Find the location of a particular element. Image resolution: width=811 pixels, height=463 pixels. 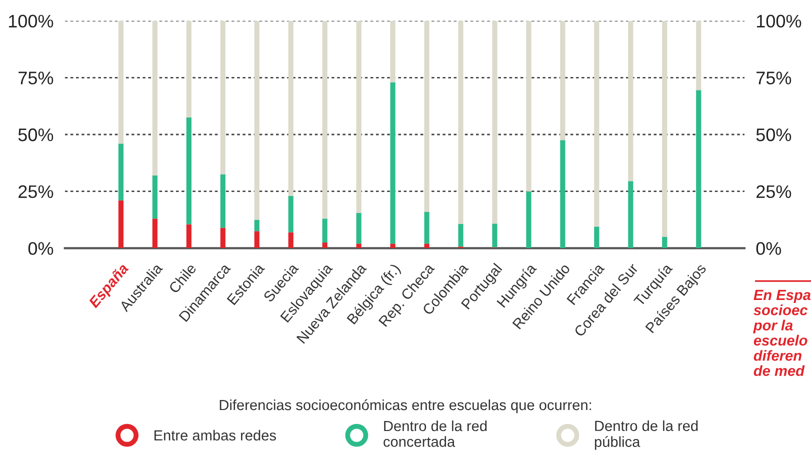

y-tick-label: 50% is located at coordinates (36, 135).